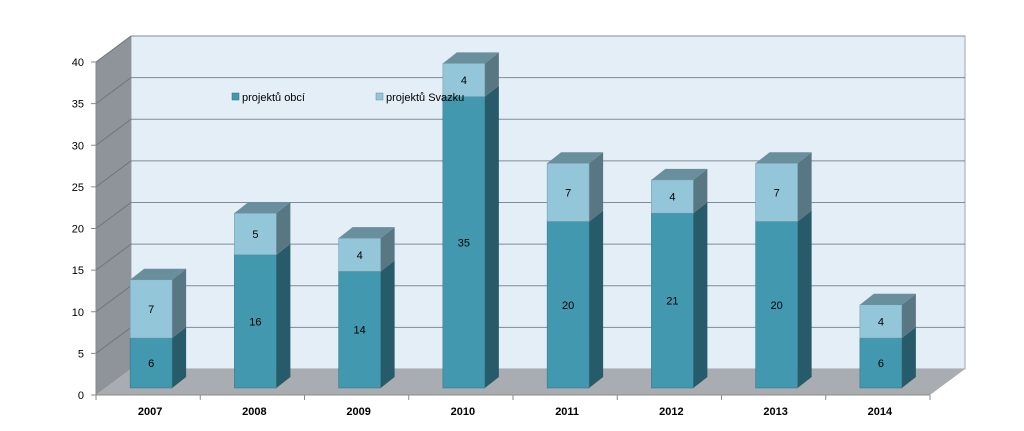 This screenshot has height=431, width=1024. Describe the element at coordinates (78, 146) in the screenshot. I see `y-tick-label: 30` at that location.